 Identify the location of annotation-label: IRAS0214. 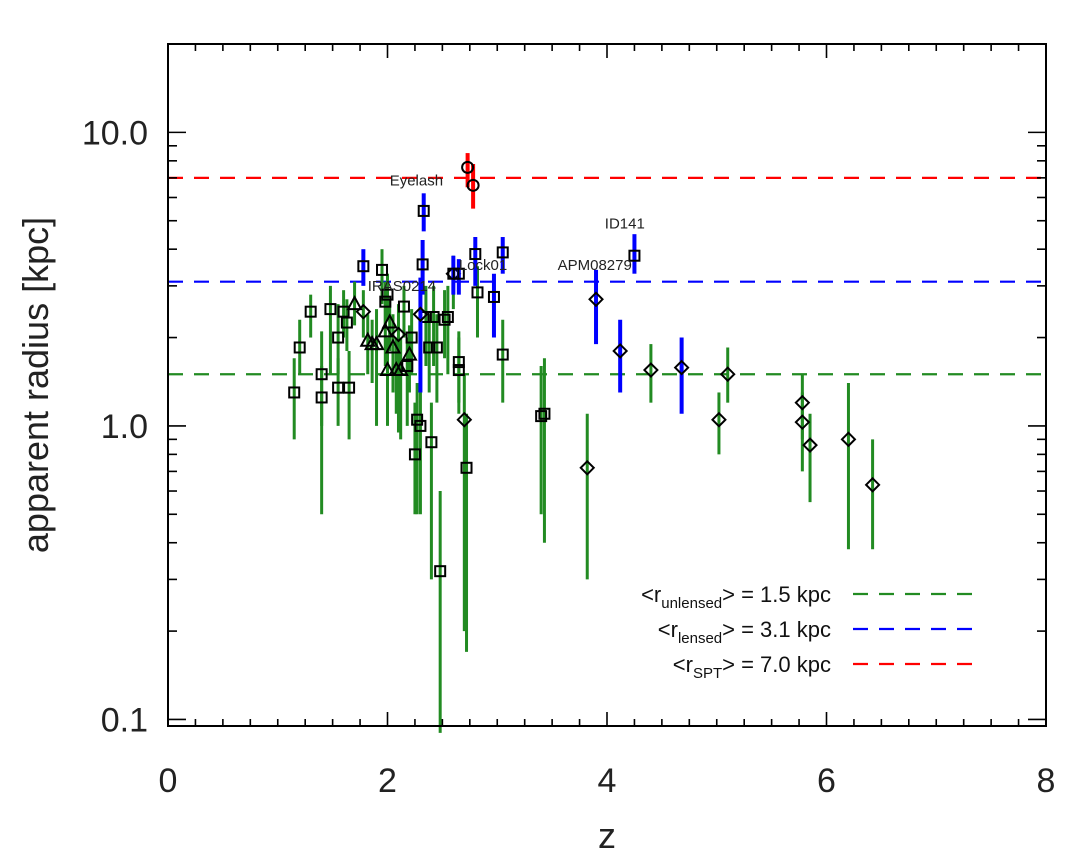
(402, 286).